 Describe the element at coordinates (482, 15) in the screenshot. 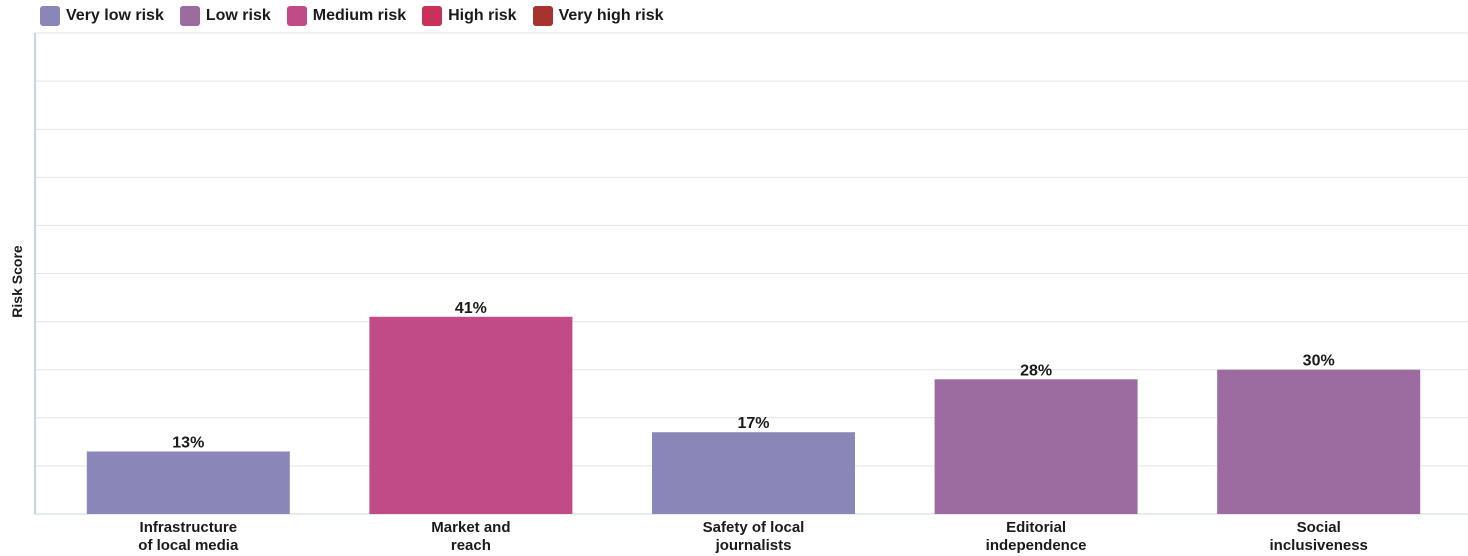

I see `legend-label-high-risk: High risk` at that location.